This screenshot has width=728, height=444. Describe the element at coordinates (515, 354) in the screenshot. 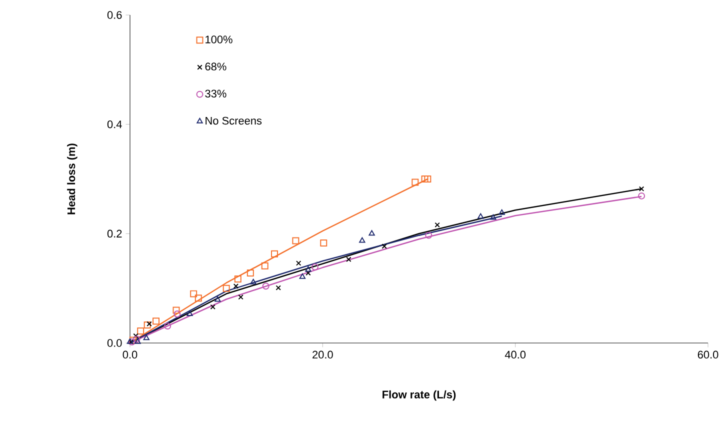

I see `x-tick-label: 40.0` at that location.